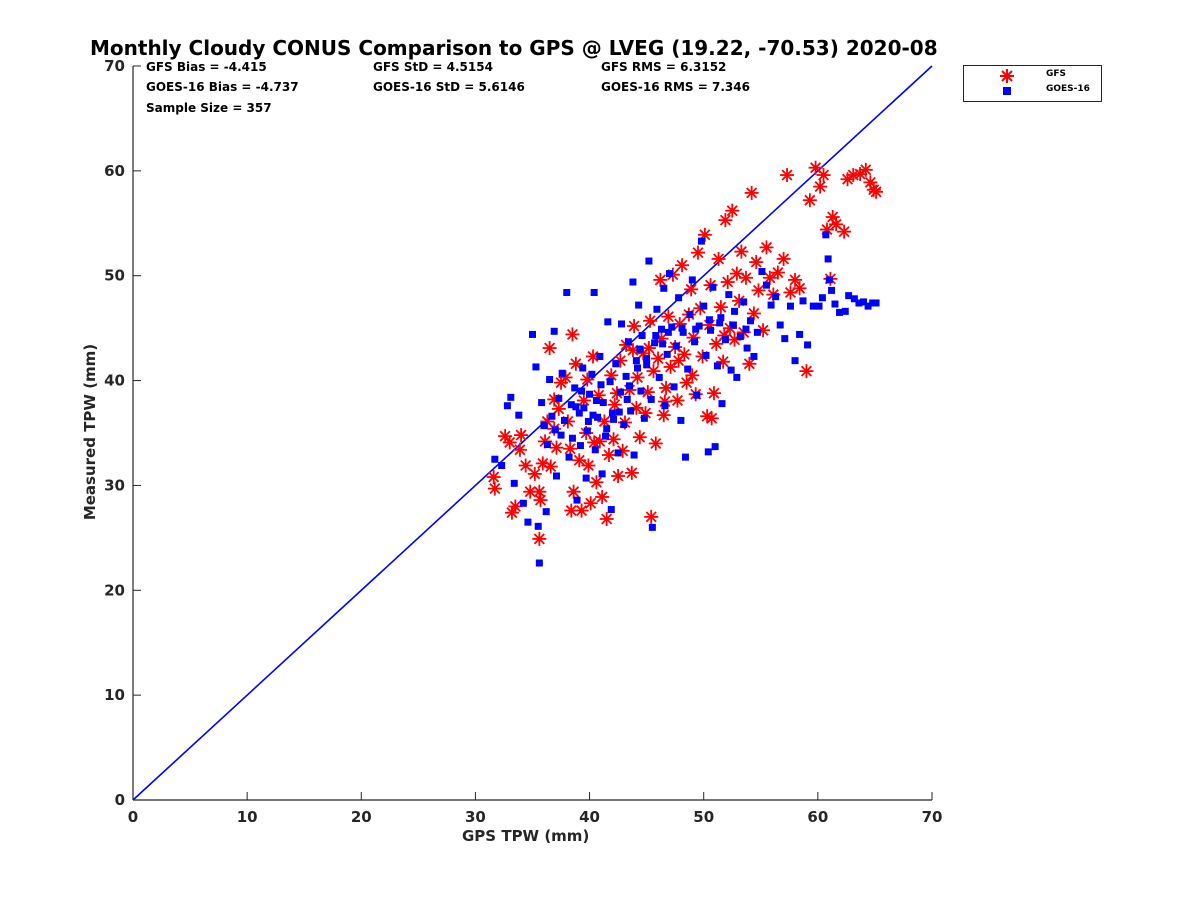  What do you see at coordinates (361, 817) in the screenshot?
I see `x-tick-label: 20` at bounding box center [361, 817].